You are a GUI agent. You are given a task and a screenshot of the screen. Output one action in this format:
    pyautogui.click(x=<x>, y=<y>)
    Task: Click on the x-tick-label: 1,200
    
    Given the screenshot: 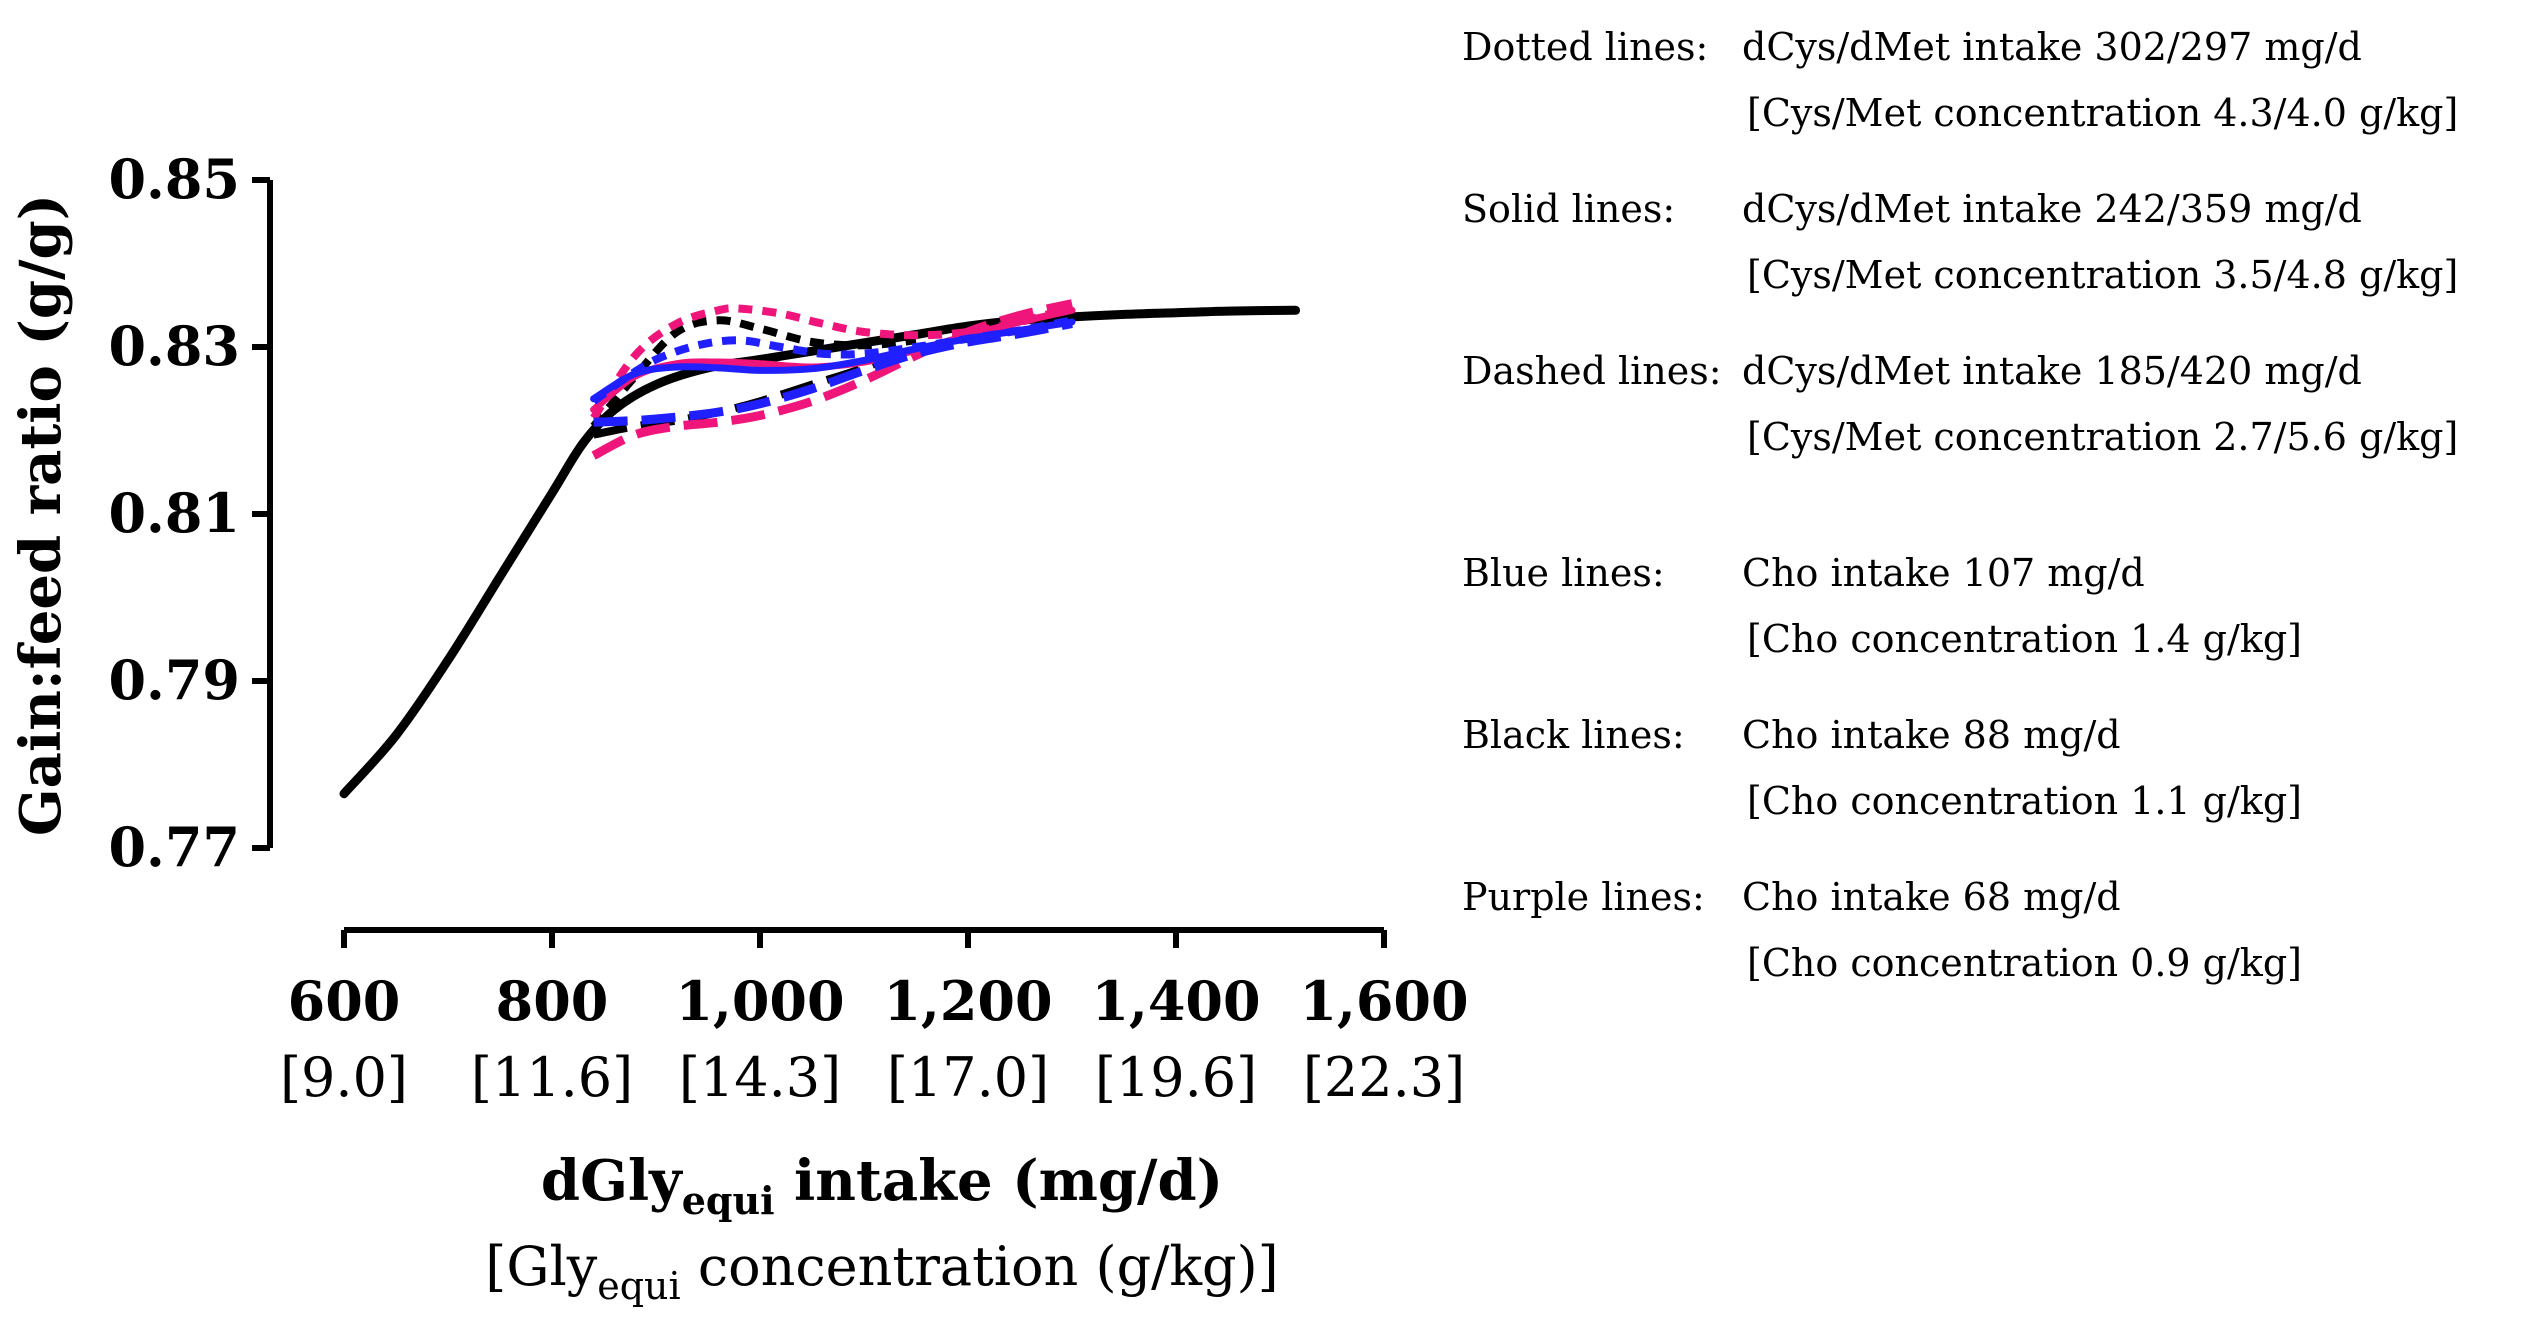 What is the action you would take?
    pyautogui.click(x=967, y=1001)
    